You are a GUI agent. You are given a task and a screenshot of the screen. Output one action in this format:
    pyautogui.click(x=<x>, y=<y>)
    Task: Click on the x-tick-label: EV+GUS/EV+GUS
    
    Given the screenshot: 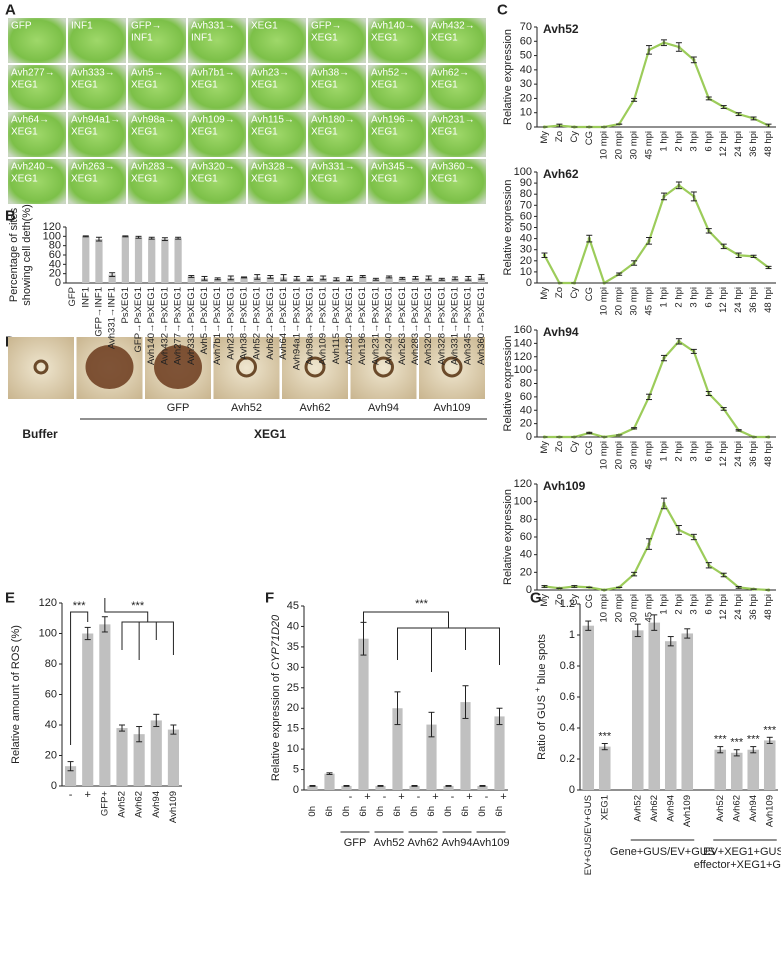 What is the action you would take?
    pyautogui.click(x=588, y=835)
    